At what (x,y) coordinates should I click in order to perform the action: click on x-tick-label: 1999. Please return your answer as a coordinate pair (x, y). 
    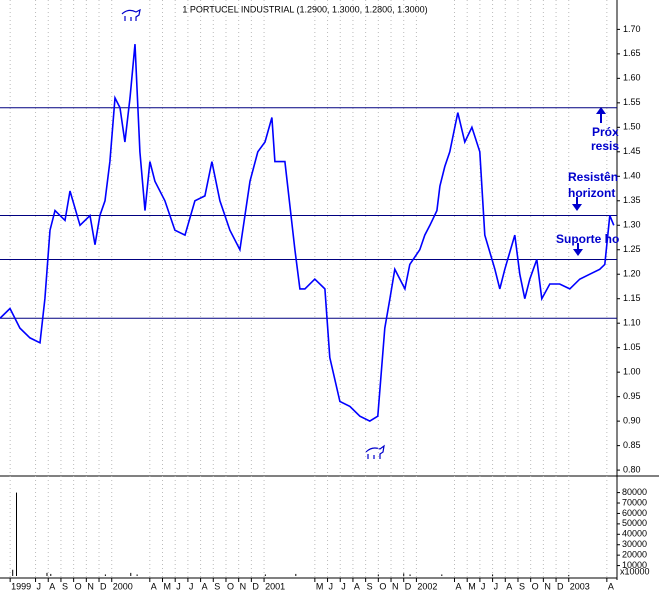
    Looking at the image, I should click on (21, 586).